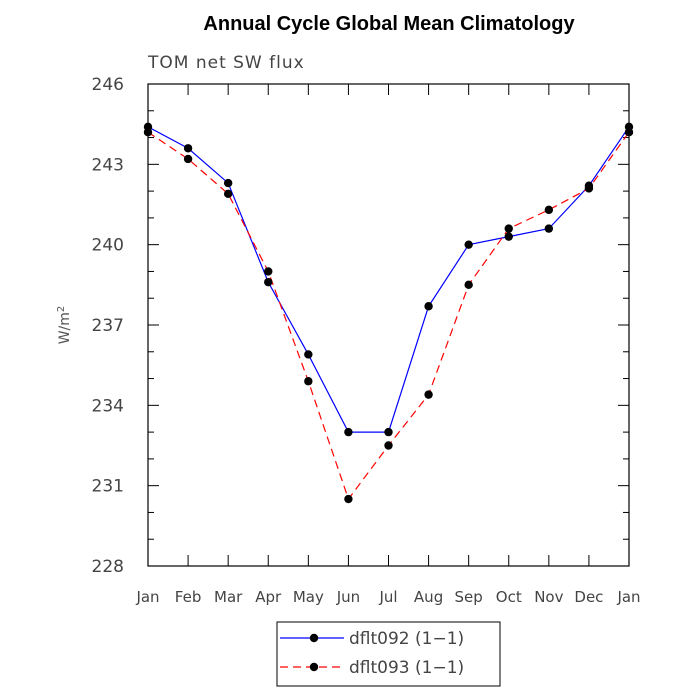 The width and height of the screenshot is (700, 700). What do you see at coordinates (348, 597) in the screenshot?
I see `x-tick-label: Jun` at bounding box center [348, 597].